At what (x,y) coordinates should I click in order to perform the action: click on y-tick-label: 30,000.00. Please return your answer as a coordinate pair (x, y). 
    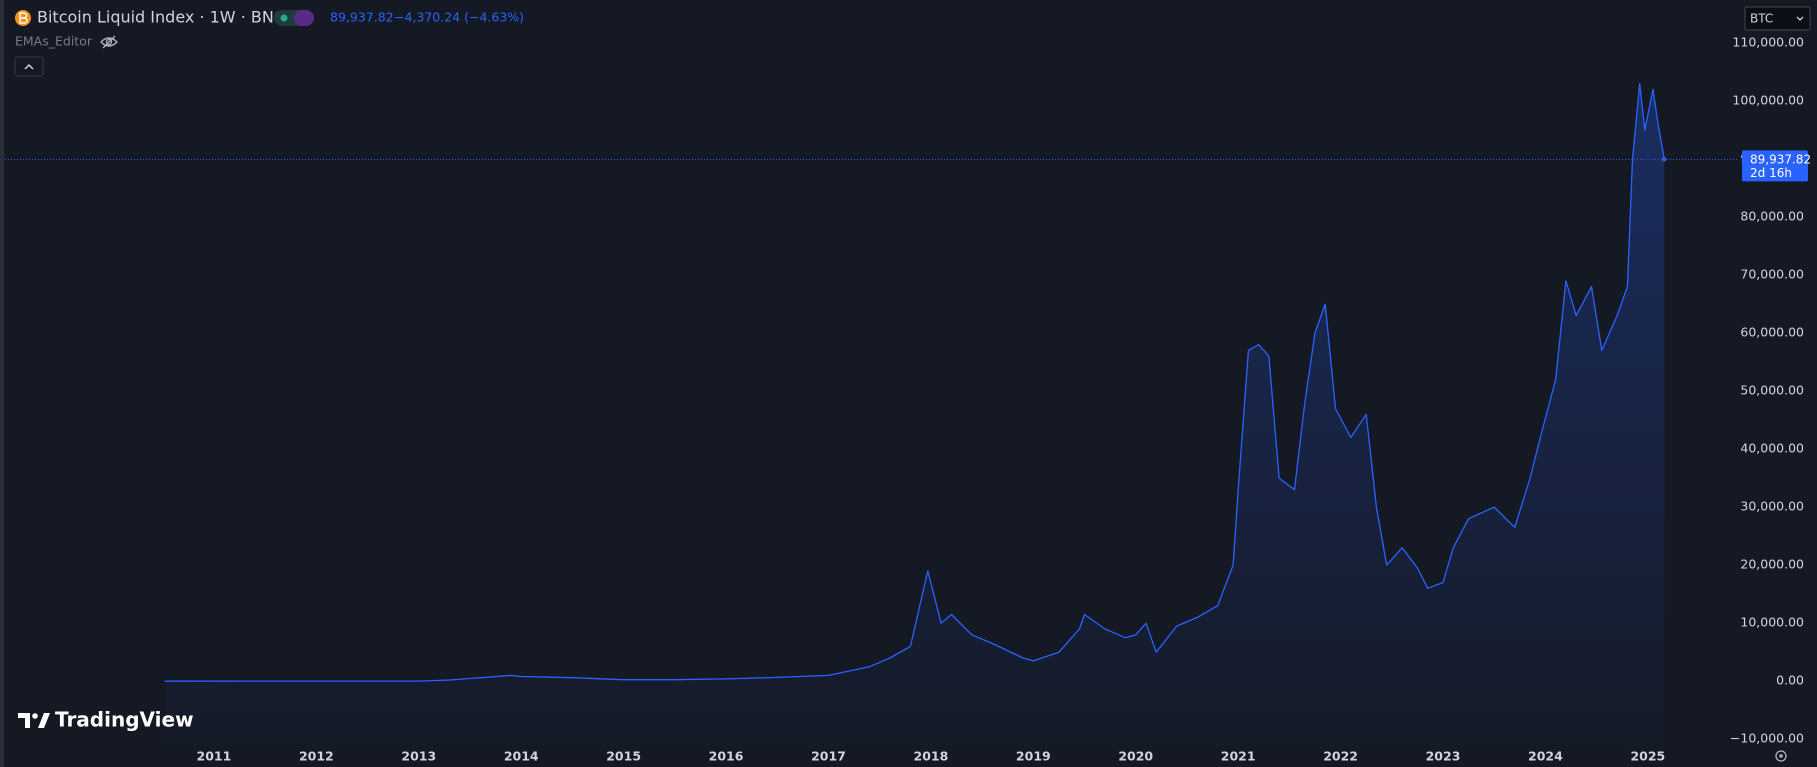
    Looking at the image, I should click on (1772, 506).